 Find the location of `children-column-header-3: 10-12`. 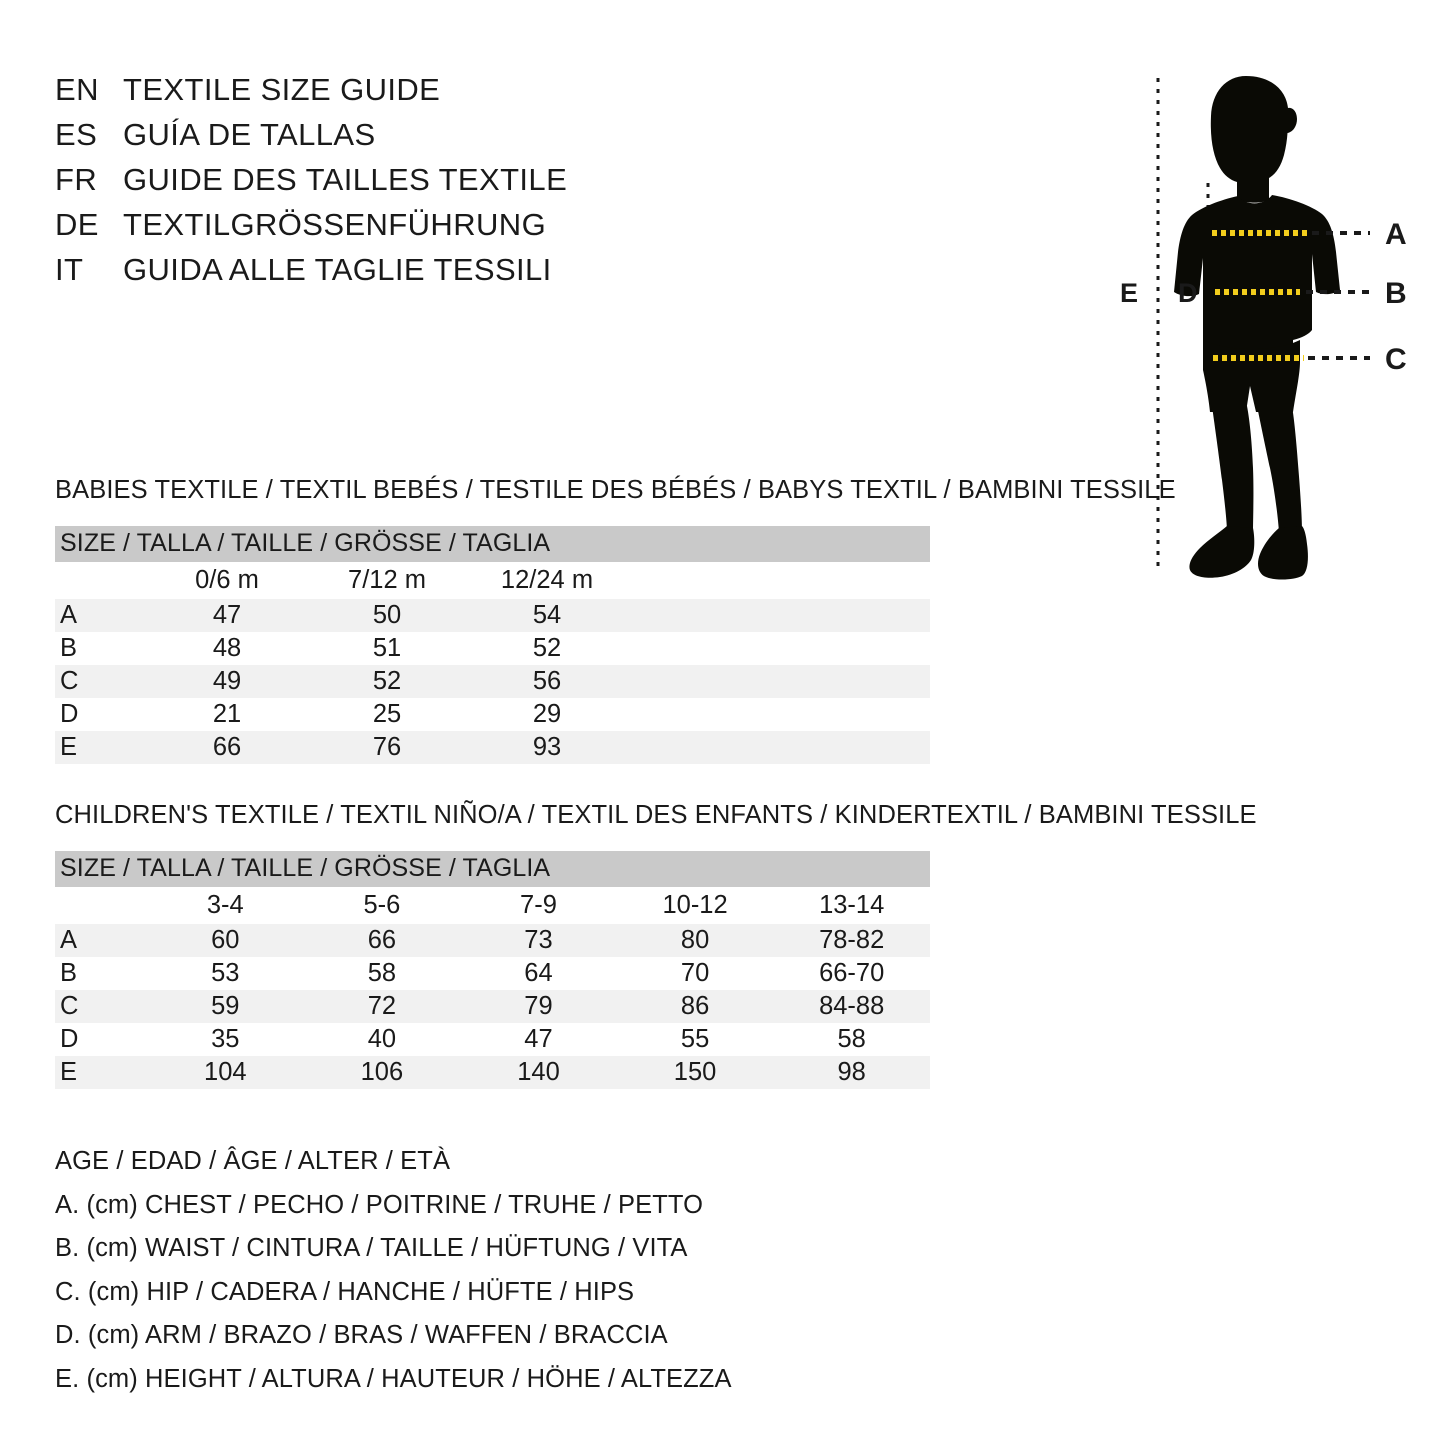

children-column-header-3: 10-12 is located at coordinates (695, 905).